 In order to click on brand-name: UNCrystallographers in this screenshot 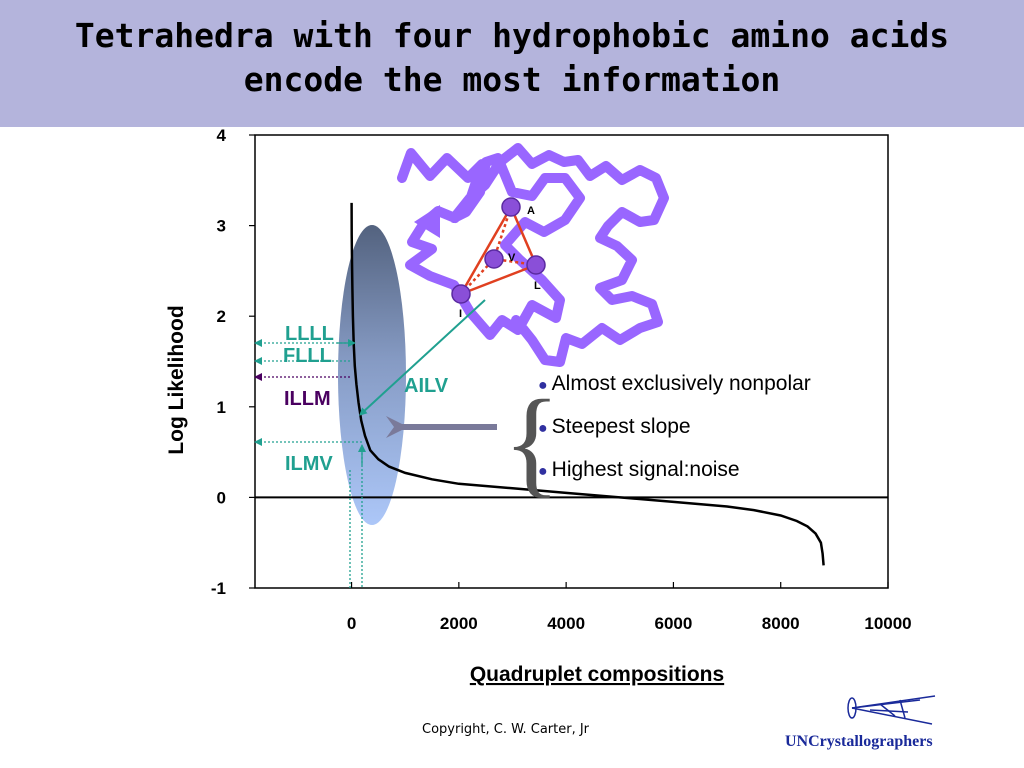, I will do `click(859, 742)`.